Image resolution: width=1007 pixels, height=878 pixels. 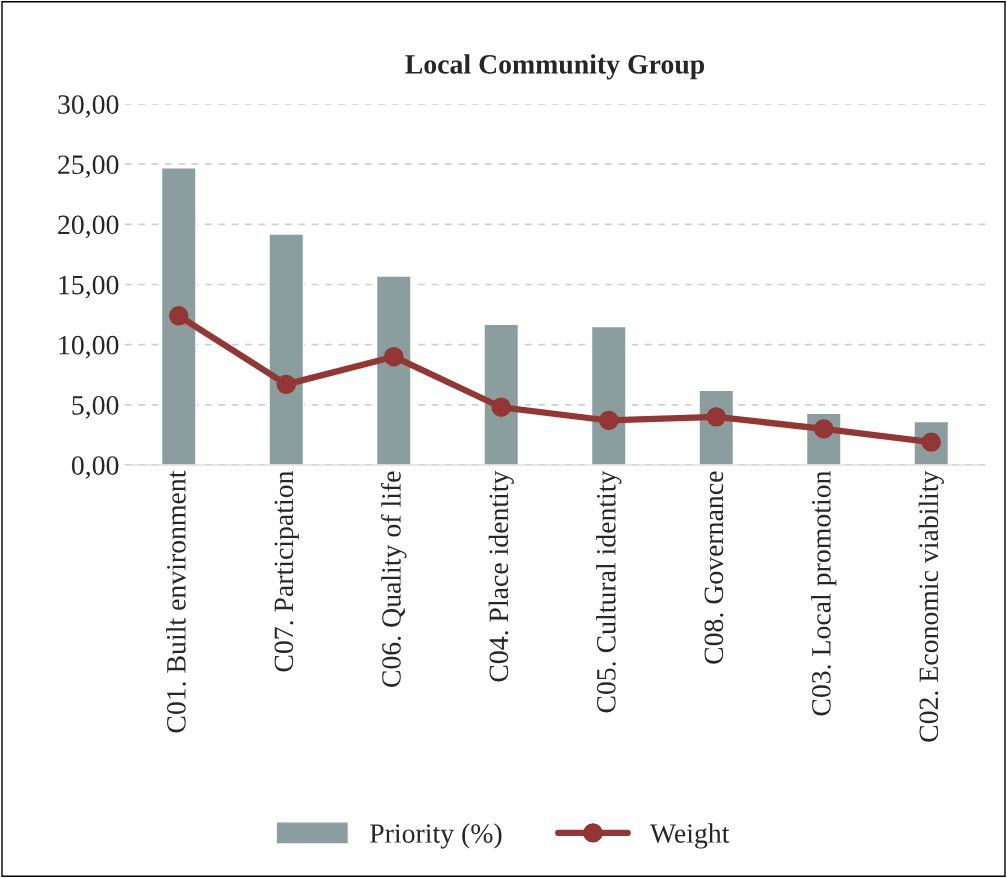 What do you see at coordinates (95, 467) in the screenshot?
I see `y-tick-label: 0,00` at bounding box center [95, 467].